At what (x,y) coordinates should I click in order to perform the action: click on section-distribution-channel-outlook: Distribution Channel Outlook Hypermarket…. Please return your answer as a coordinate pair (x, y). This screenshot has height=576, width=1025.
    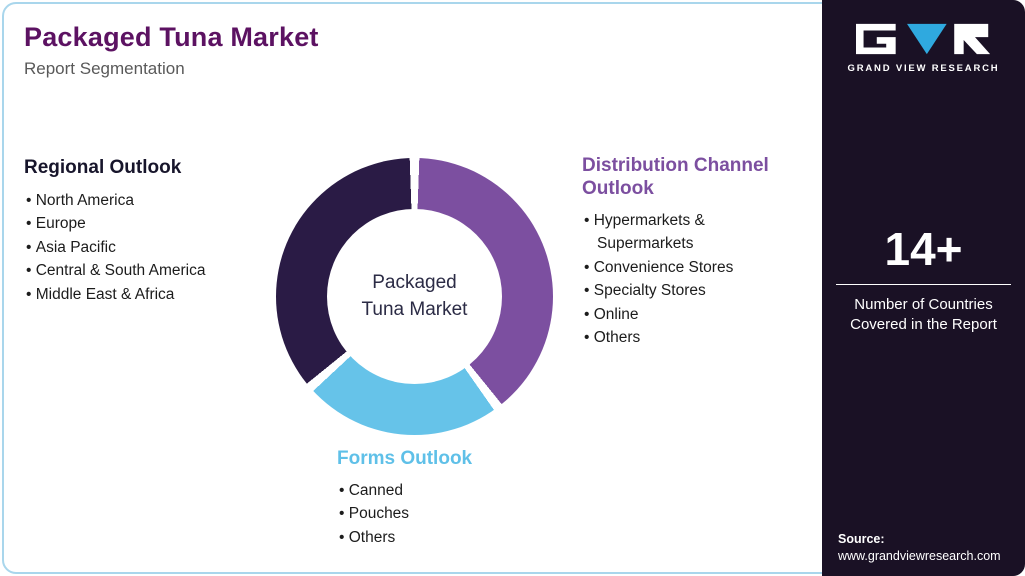
    Looking at the image, I should click on (691, 252).